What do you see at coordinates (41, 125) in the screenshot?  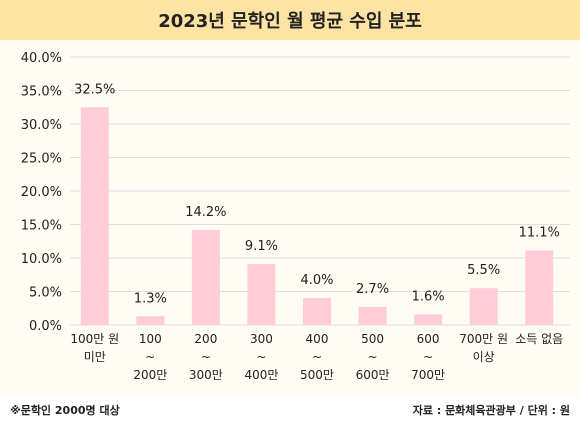 I see `y-tick-label: 30.0%` at bounding box center [41, 125].